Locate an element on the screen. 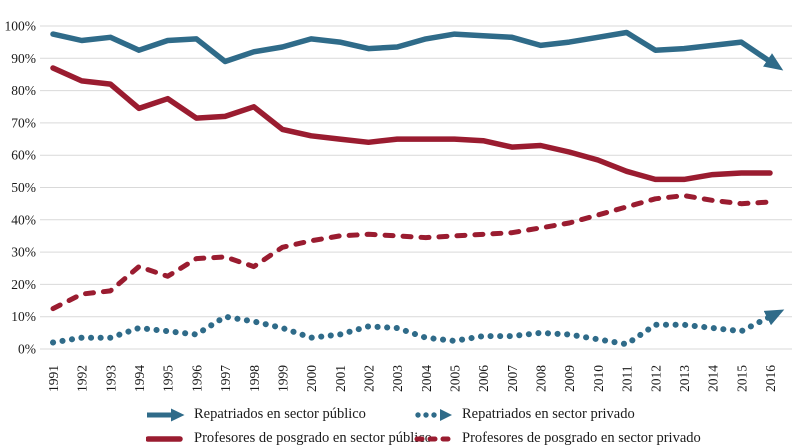 The image size is (797, 447). y-tick-label: 100% is located at coordinates (21, 26).